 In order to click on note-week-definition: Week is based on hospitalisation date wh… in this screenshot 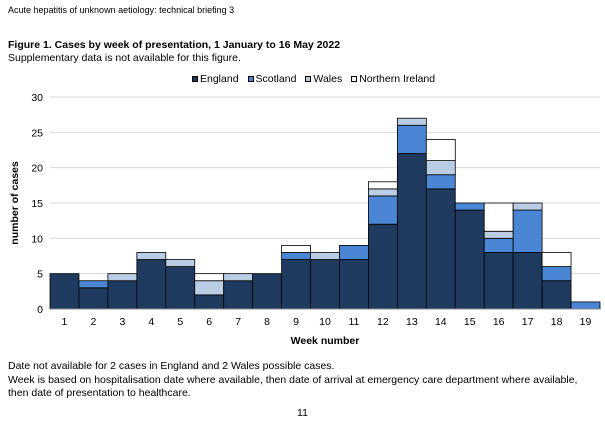, I will do `click(293, 386)`.